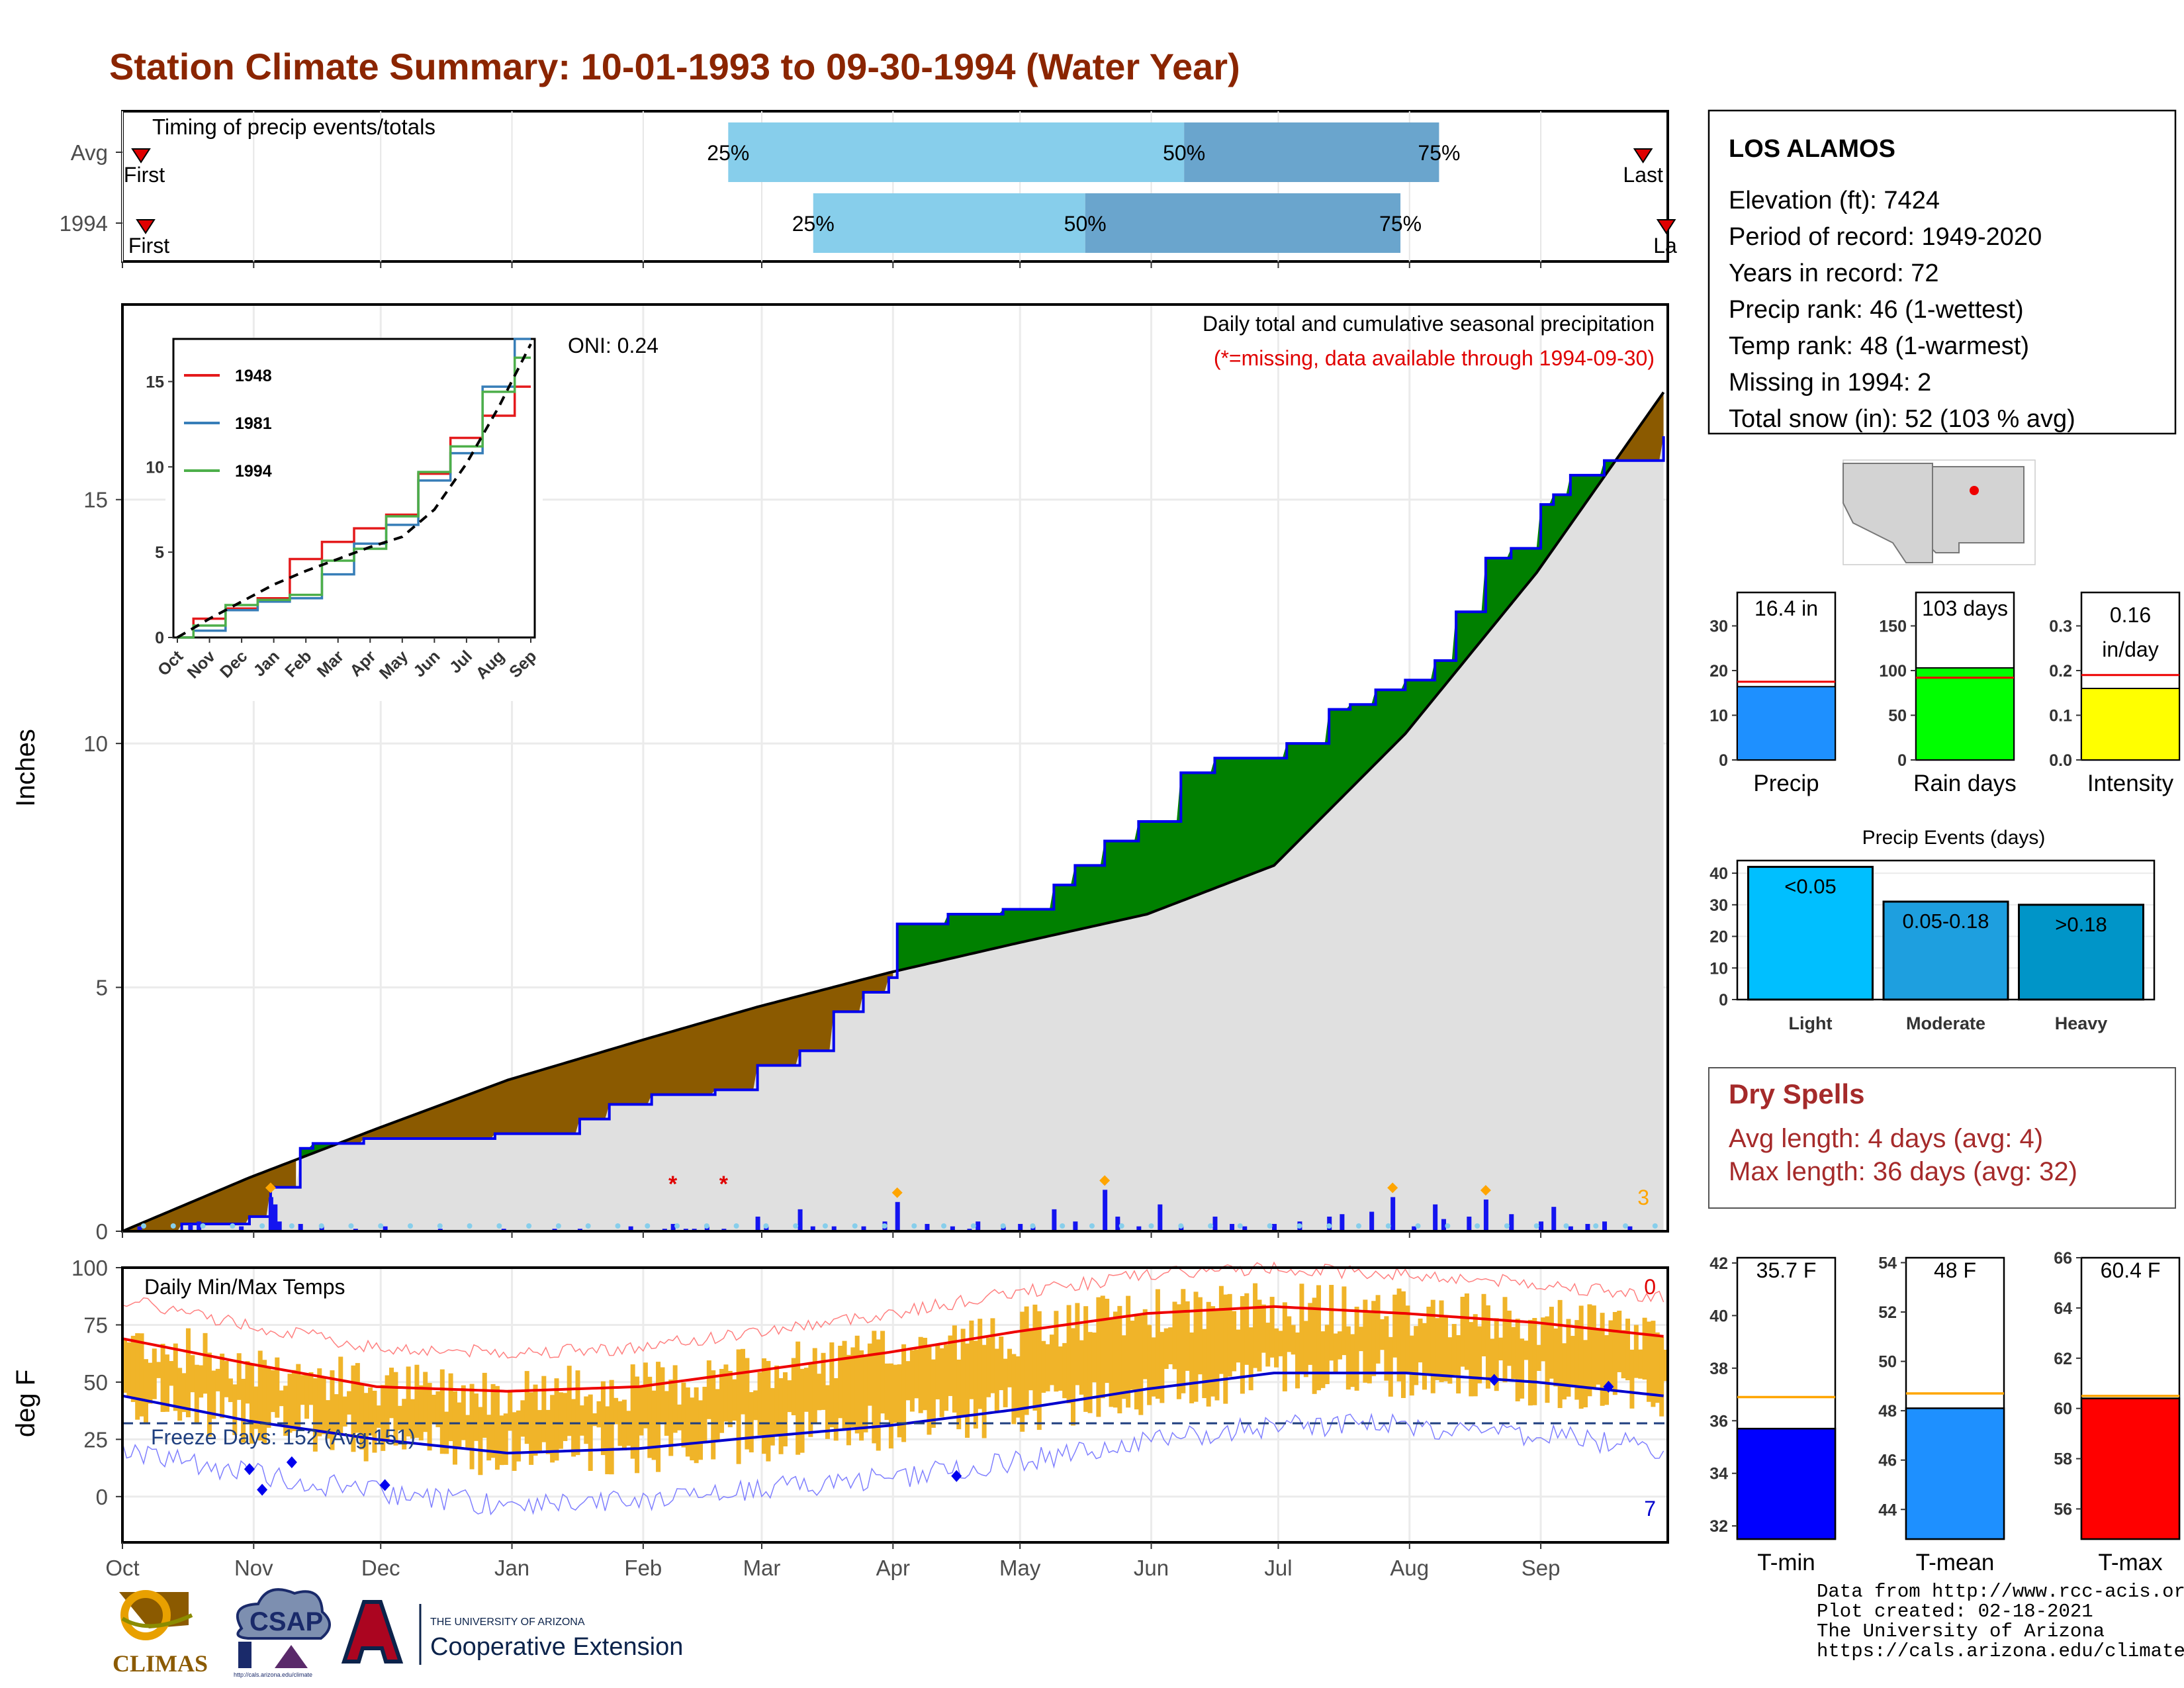  What do you see at coordinates (2081, 952) in the screenshot?
I see `events-bar` at bounding box center [2081, 952].